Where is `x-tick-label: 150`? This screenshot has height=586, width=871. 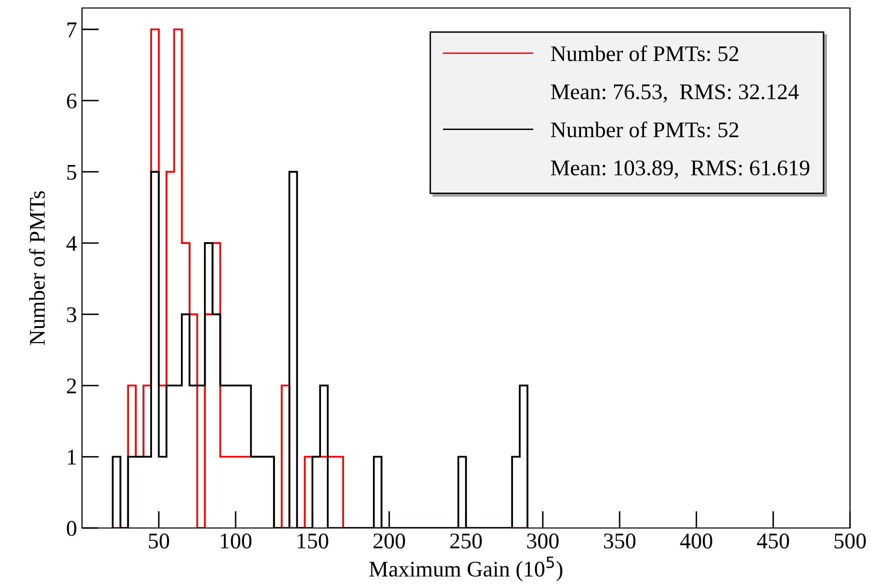 x-tick-label: 150 is located at coordinates (313, 541).